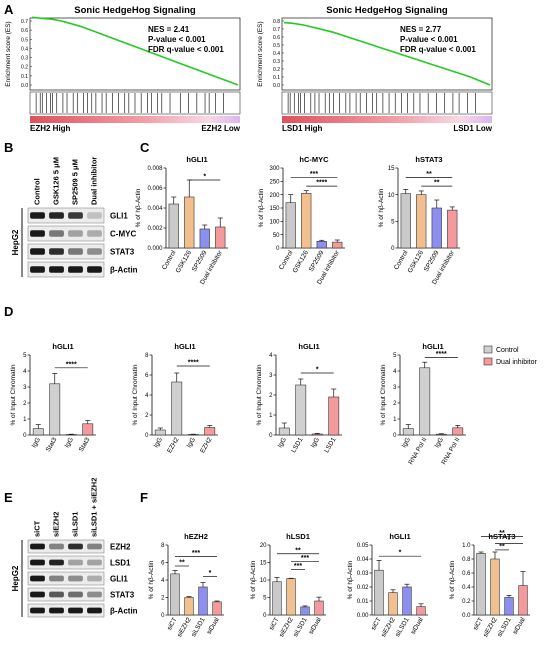 This screenshot has width=550, height=651. What do you see at coordinates (428, 159) in the screenshot?
I see `chart-title: hSTAT3` at bounding box center [428, 159].